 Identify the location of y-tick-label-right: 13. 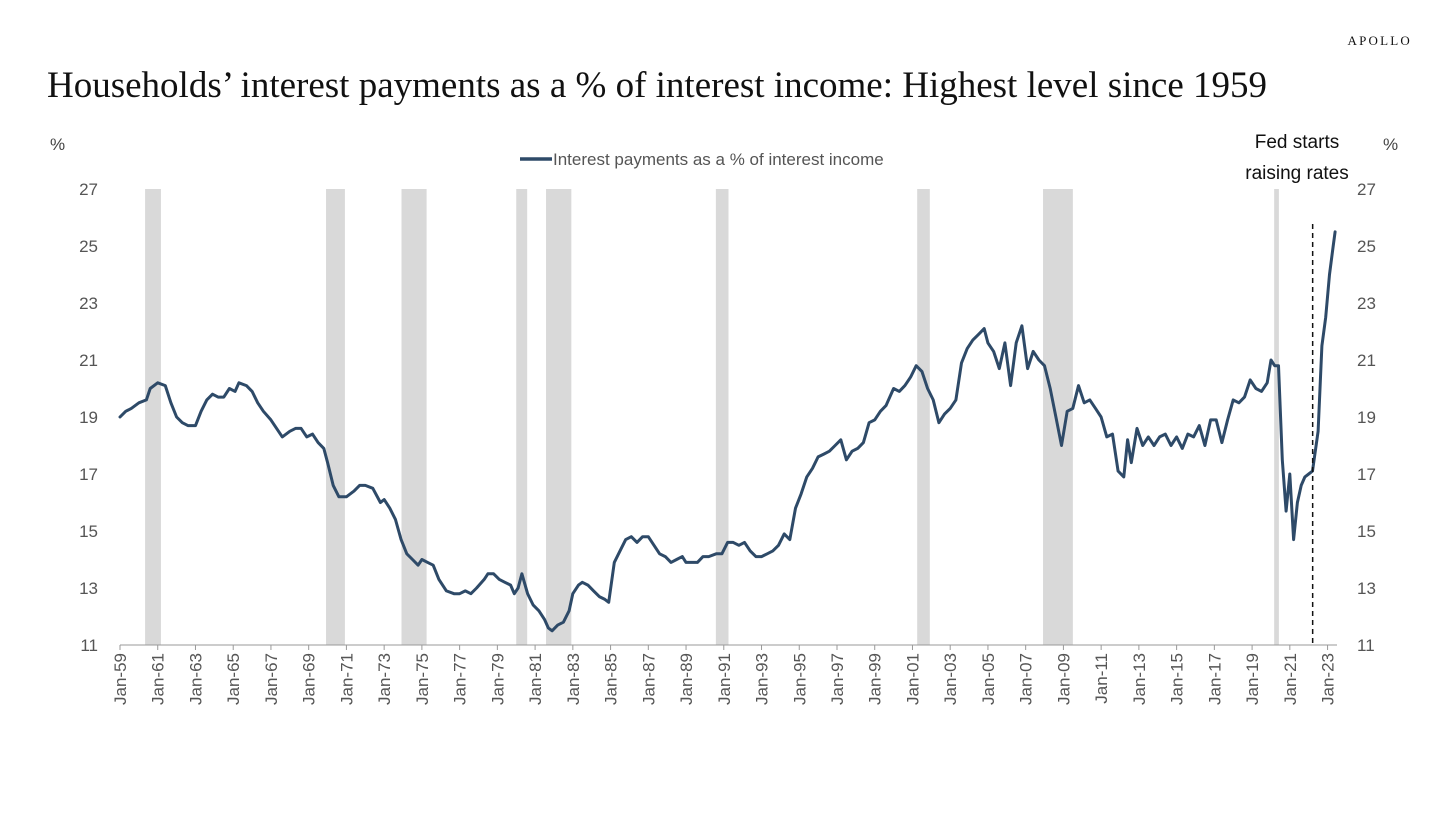
(1366, 588).